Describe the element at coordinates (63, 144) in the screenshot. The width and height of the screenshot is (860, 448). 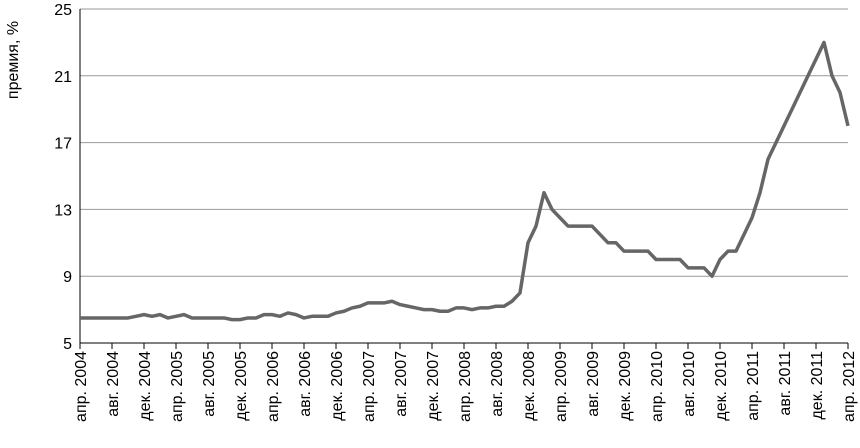
I see `y-tick-label: 17` at that location.